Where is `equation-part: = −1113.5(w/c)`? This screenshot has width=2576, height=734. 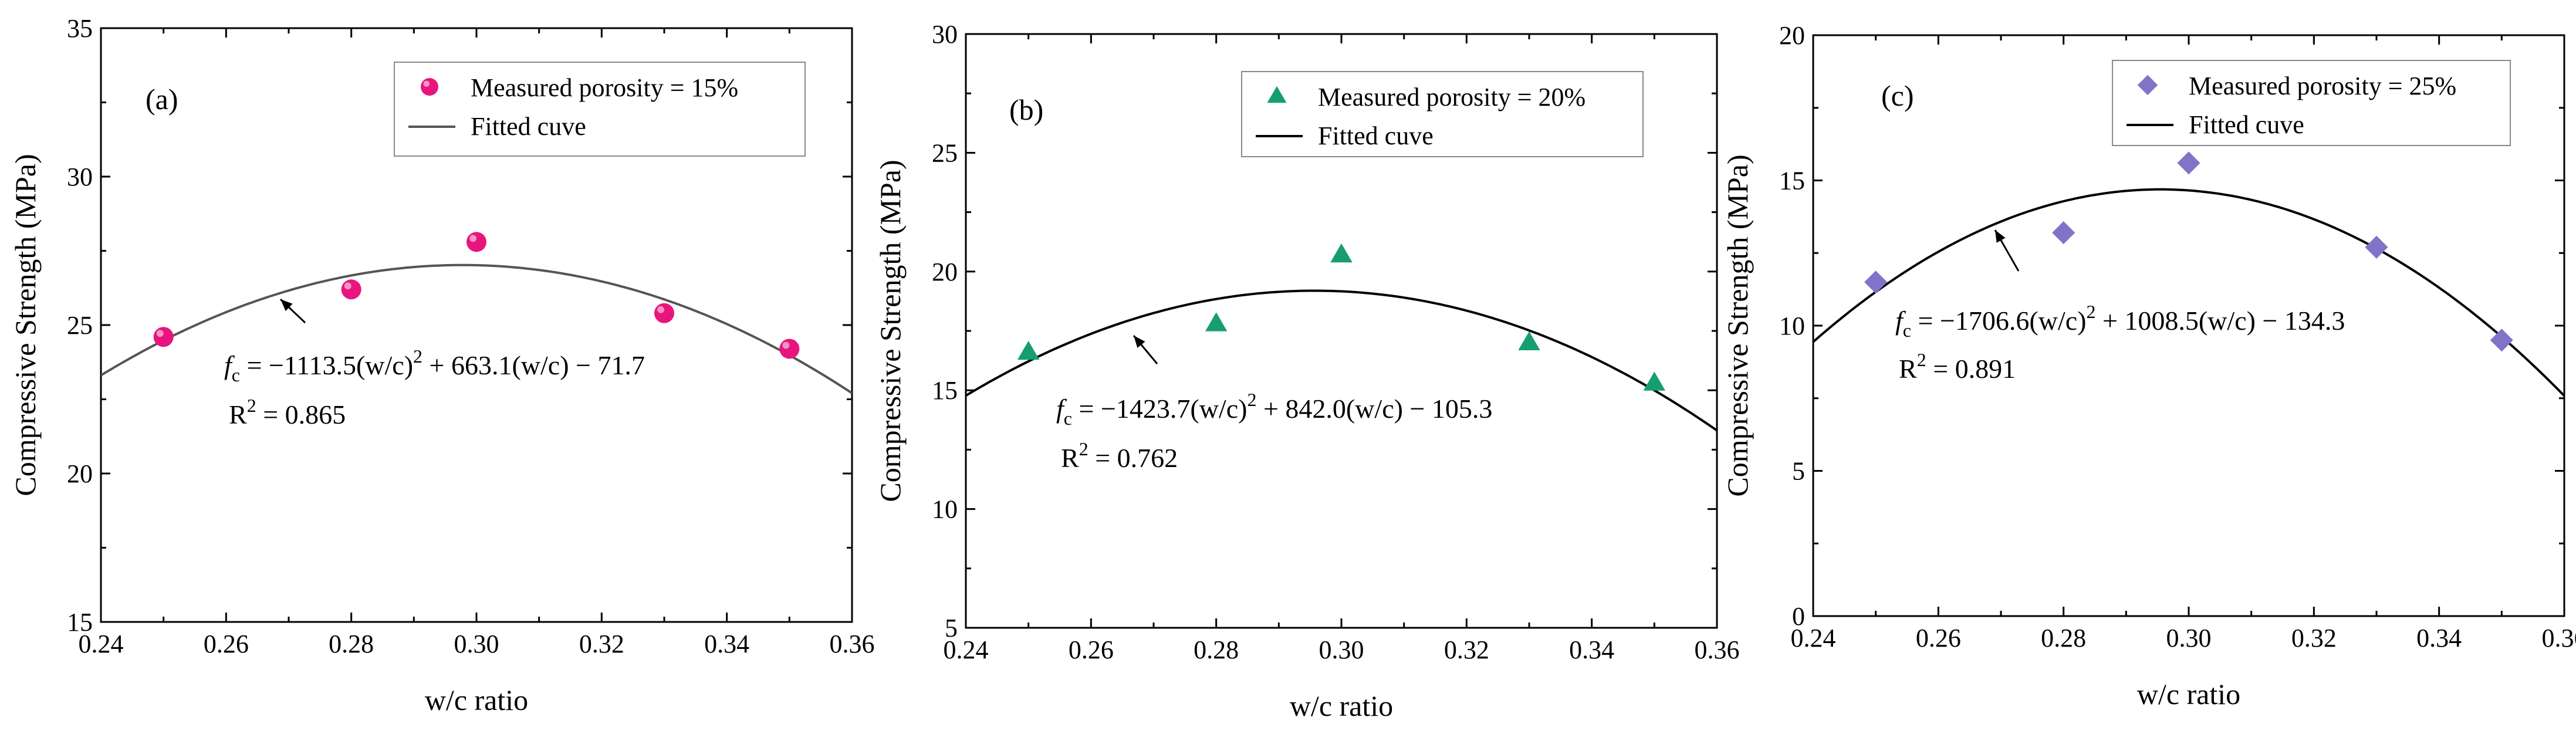 equation-part: = −1113.5(w/c) is located at coordinates (326, 365).